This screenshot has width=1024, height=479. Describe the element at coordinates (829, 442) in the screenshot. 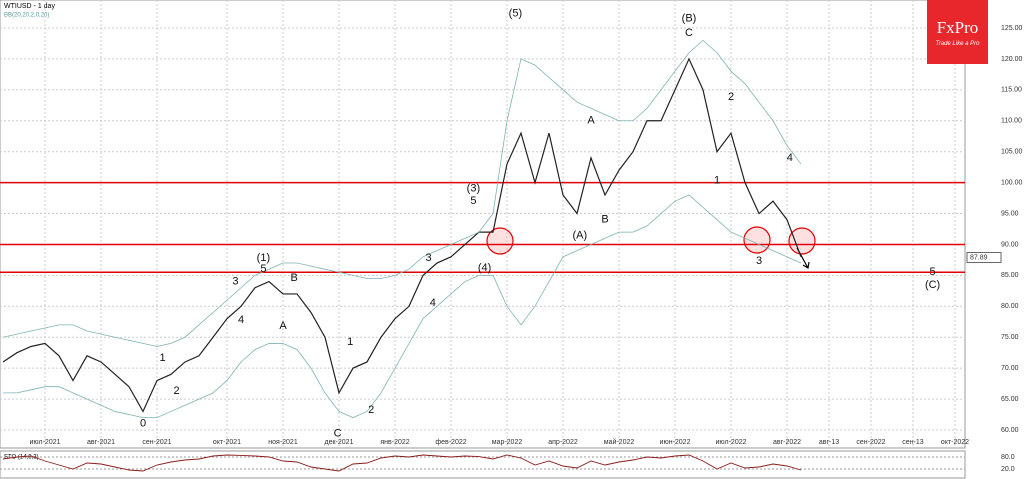

I see `x-tick-label: авг-13` at that location.